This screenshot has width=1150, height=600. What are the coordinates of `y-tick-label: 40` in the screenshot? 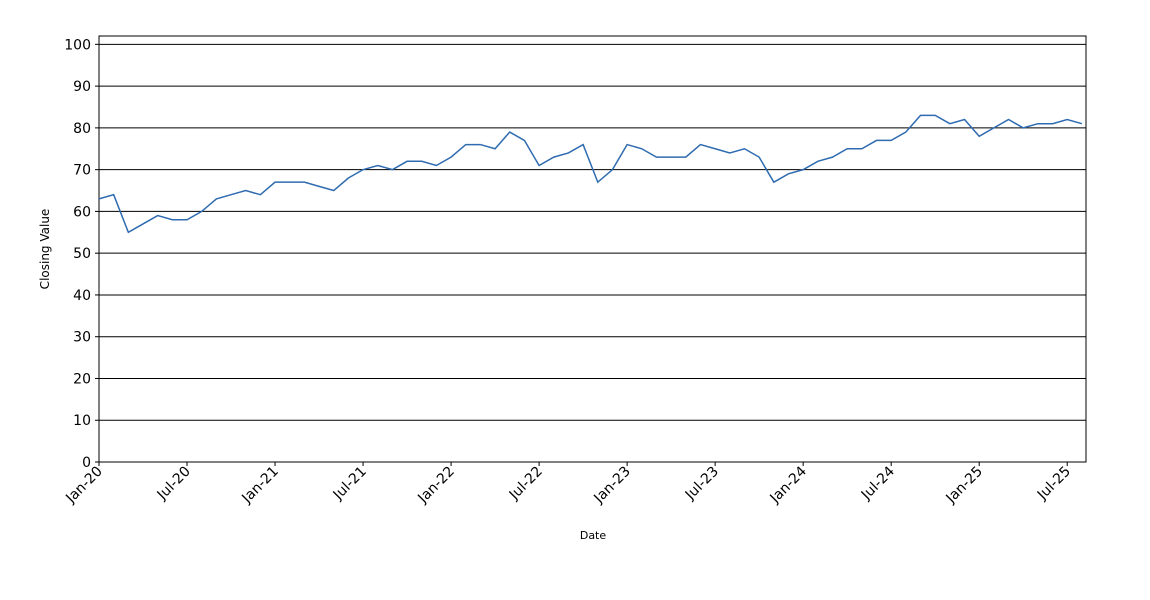 It's located at (82, 296).